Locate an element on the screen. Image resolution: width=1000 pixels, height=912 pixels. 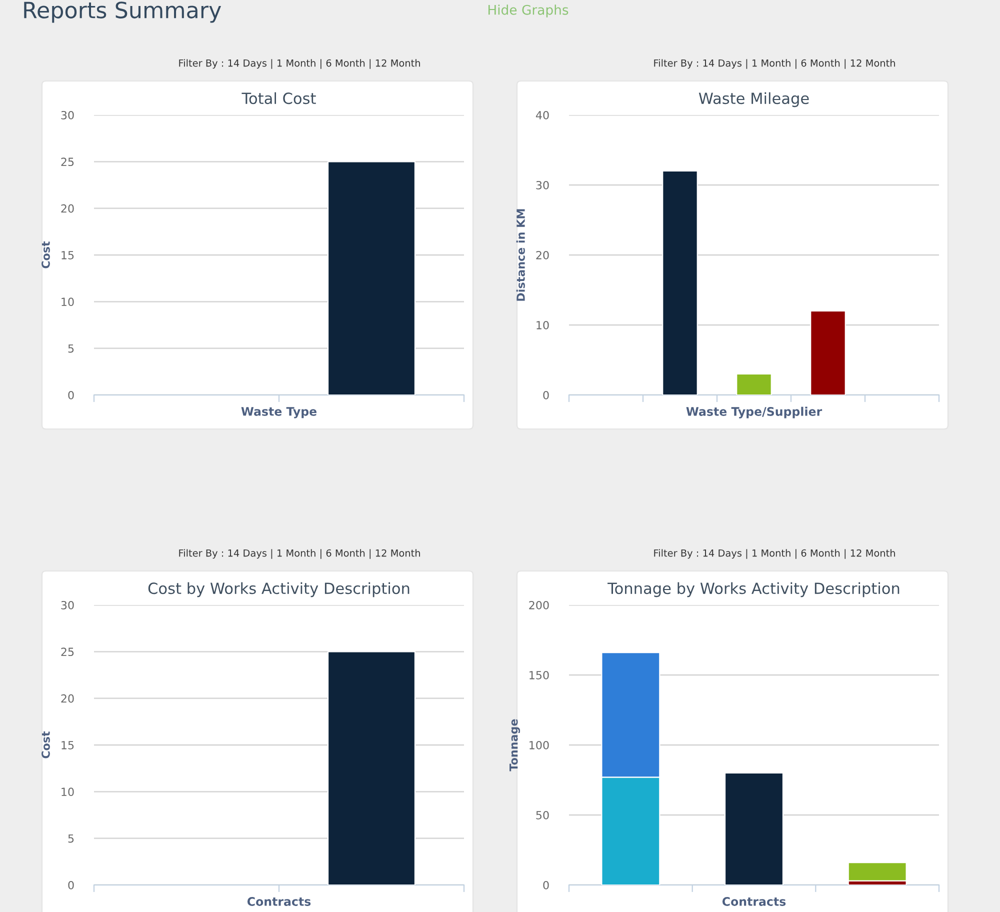
y-tick-label: 200 is located at coordinates (539, 605).